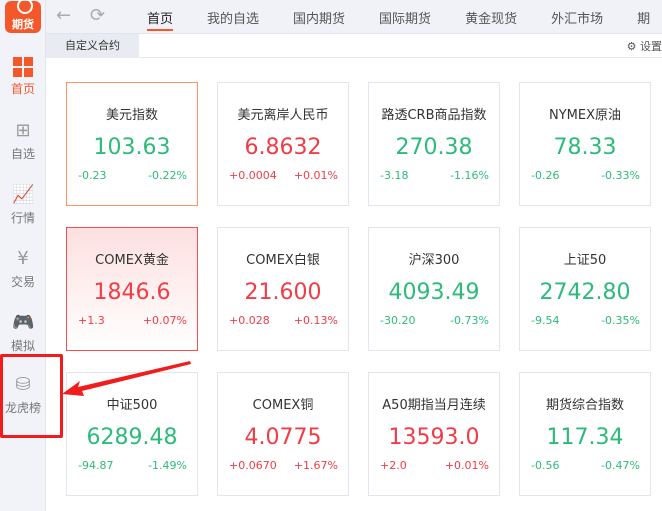  I want to click on sidebar-item-watchlist: ⊞ 自选, so click(23, 141).